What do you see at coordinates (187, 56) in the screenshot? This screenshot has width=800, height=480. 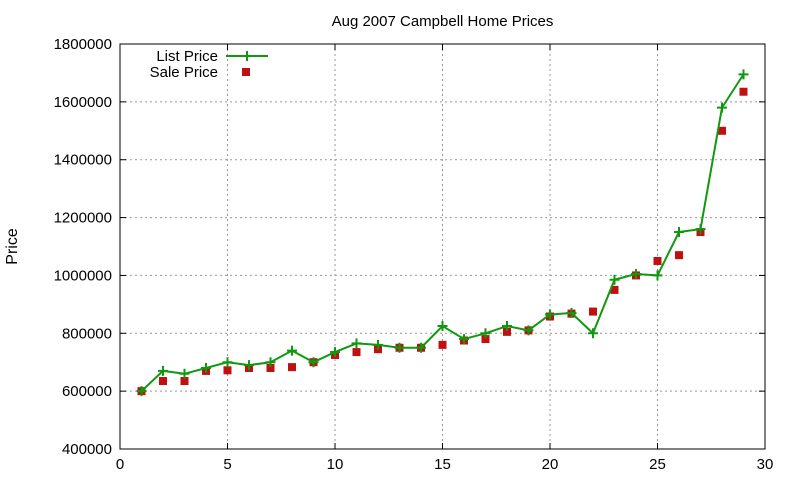 I see `legend-label-list-price: List Price` at bounding box center [187, 56].